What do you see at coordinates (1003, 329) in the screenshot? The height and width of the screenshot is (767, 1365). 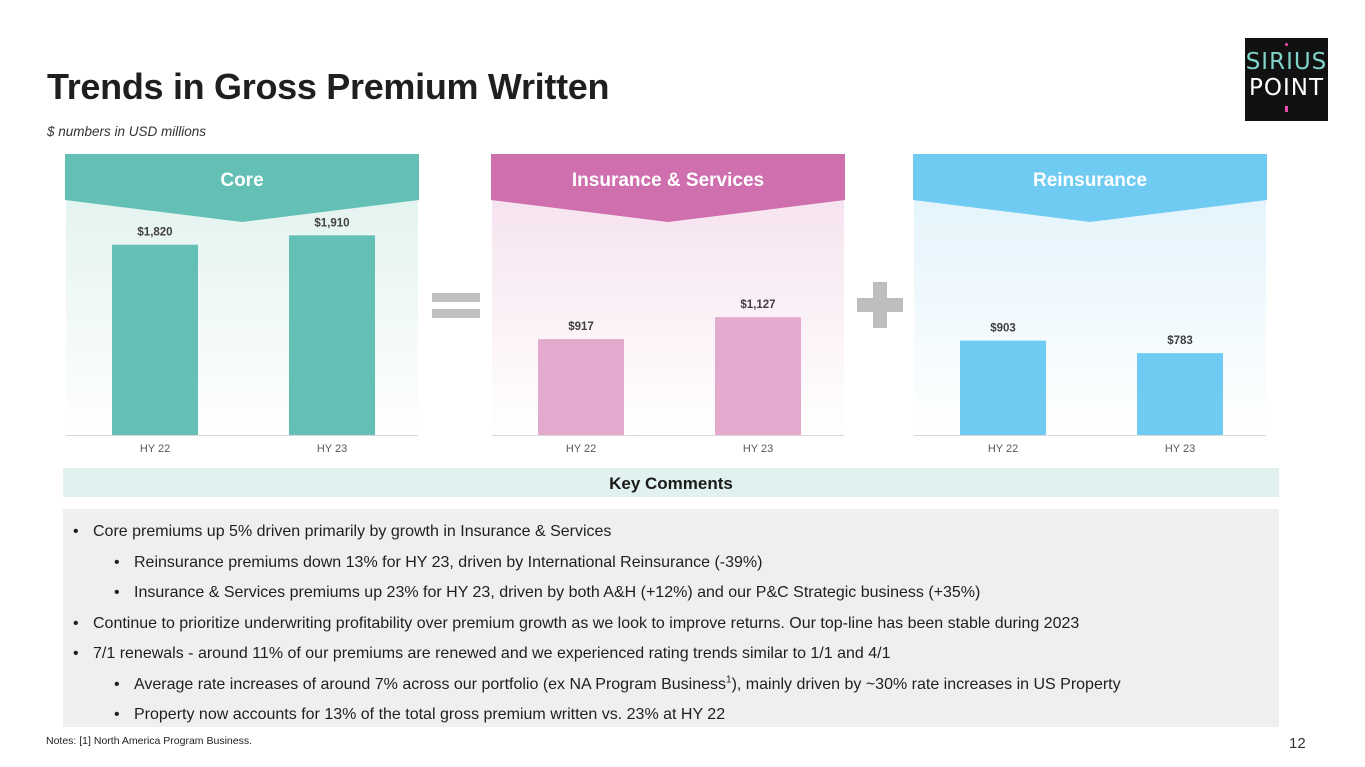 I see `data-label: $903` at bounding box center [1003, 329].